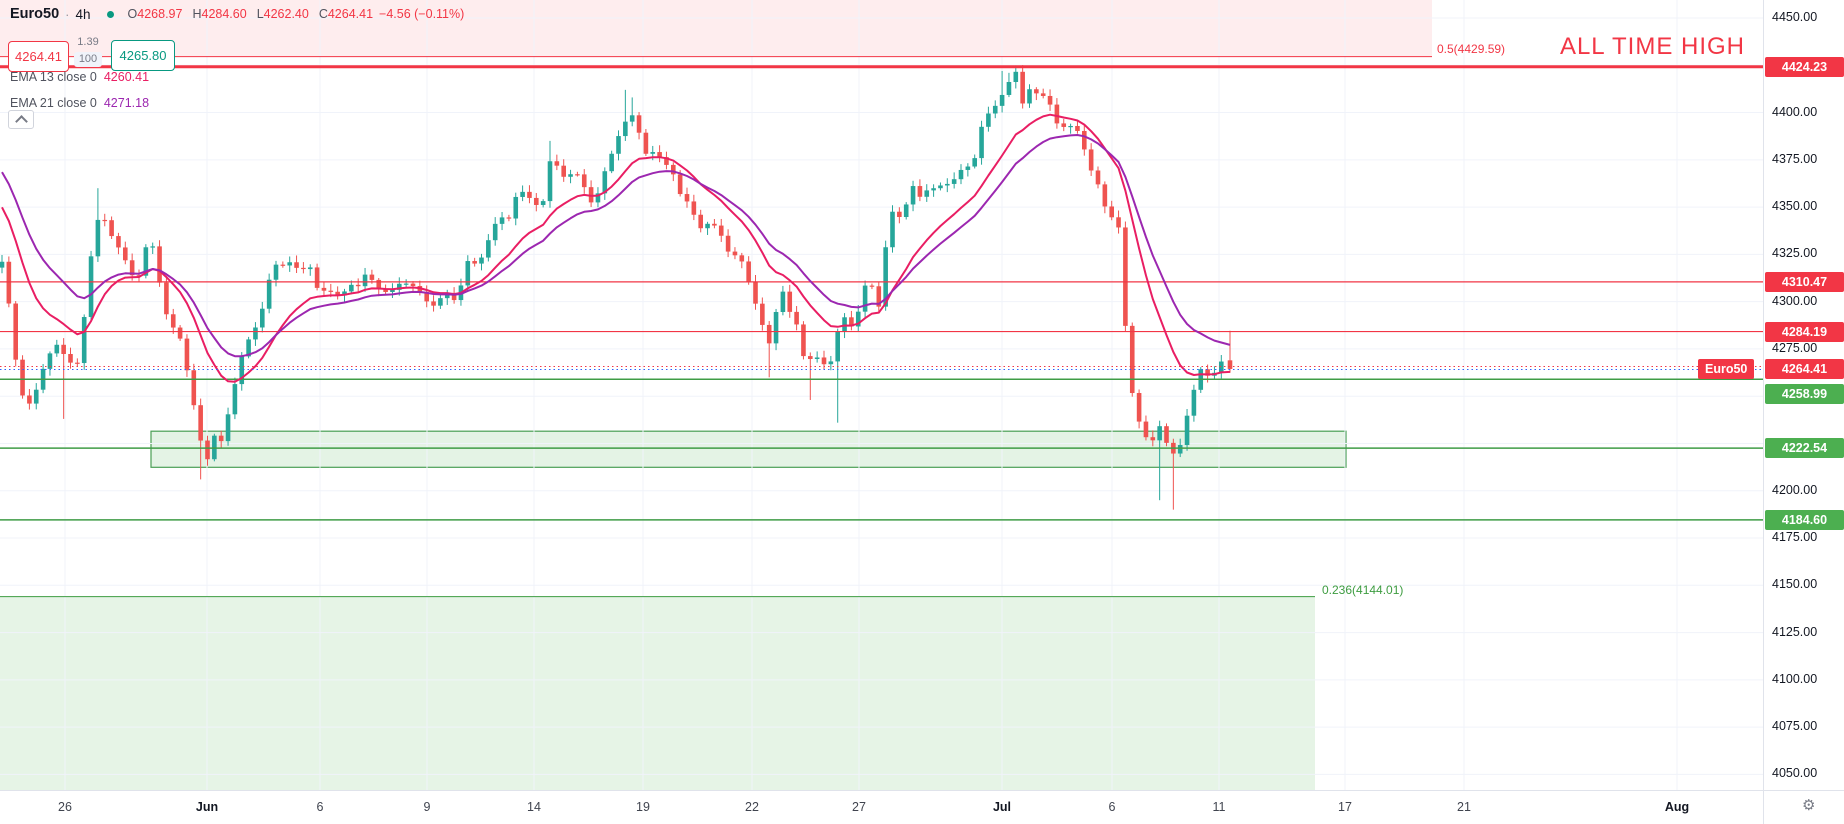 The height and width of the screenshot is (824, 1844). Describe the element at coordinates (35, 14) in the screenshot. I see `symbol-name: Euro50` at that location.